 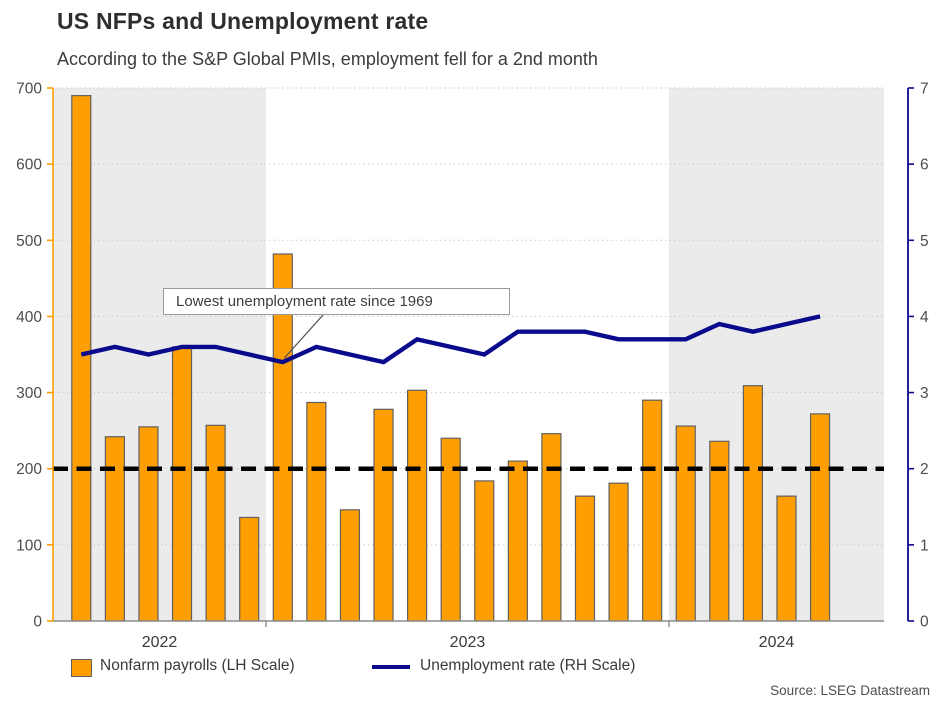 I want to click on right-axis-label-3: 3, so click(x=924, y=393).